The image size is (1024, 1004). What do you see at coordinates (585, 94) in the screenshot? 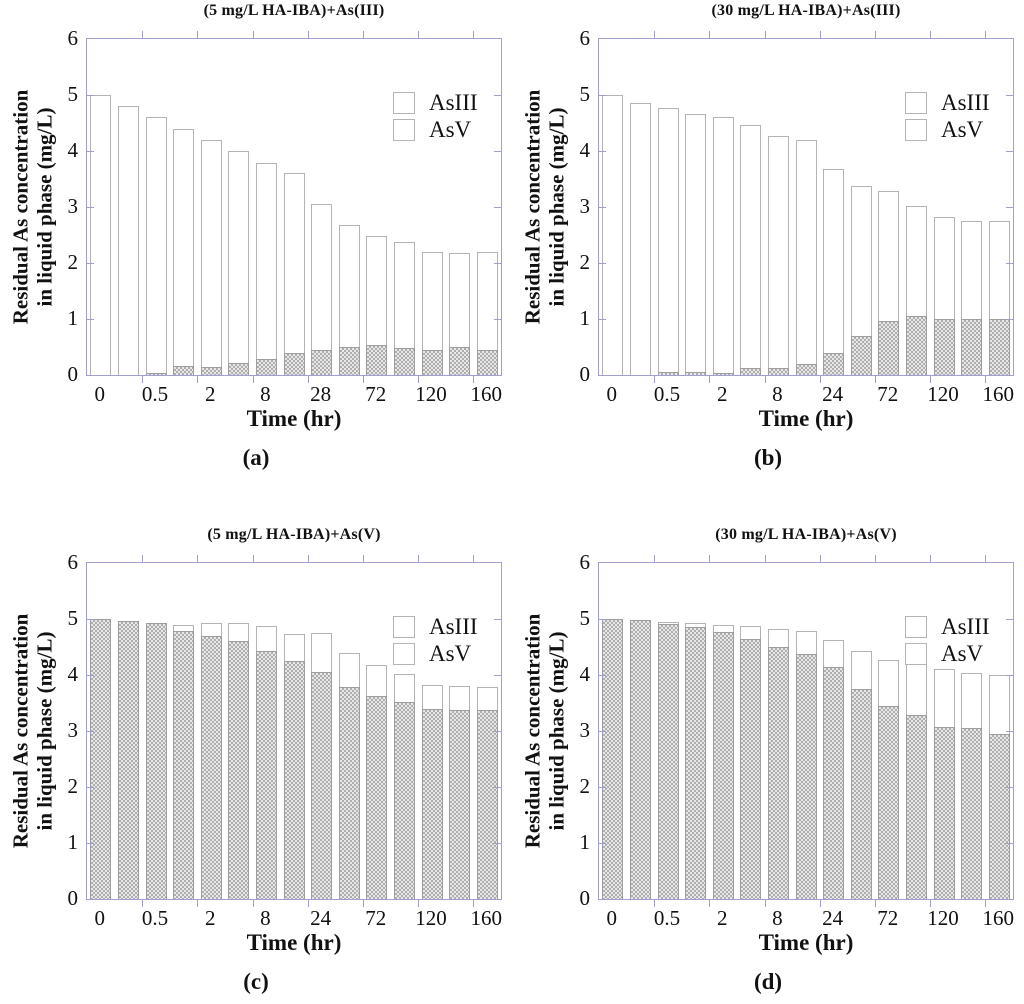
I see `y-tick-label: 5` at bounding box center [585, 94].